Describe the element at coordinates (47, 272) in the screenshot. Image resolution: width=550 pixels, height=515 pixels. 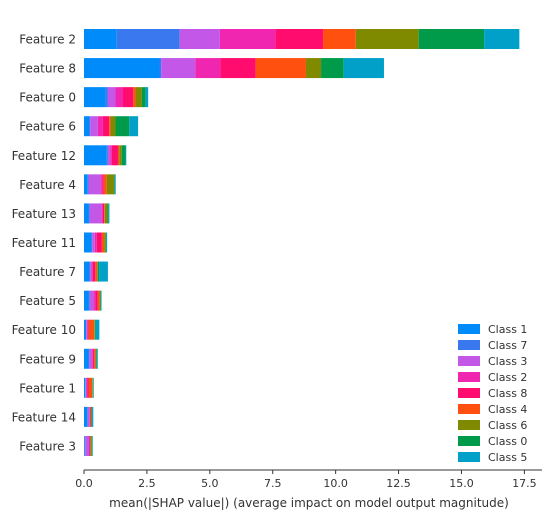
I see `y-tick-label: Feature 7` at that location.